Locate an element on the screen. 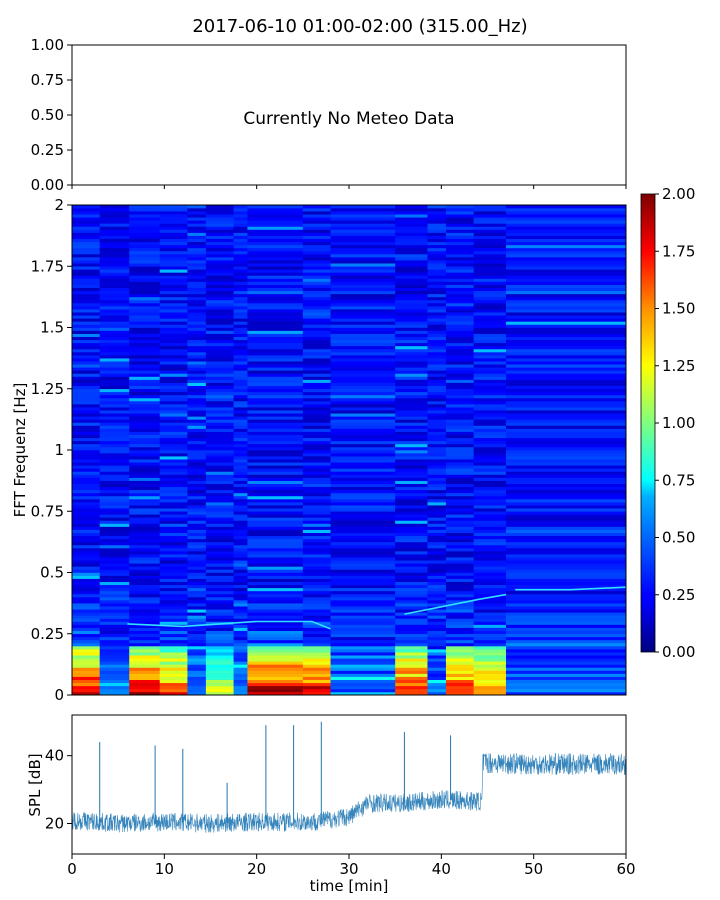  x-tick-label: 50 is located at coordinates (533, 869).